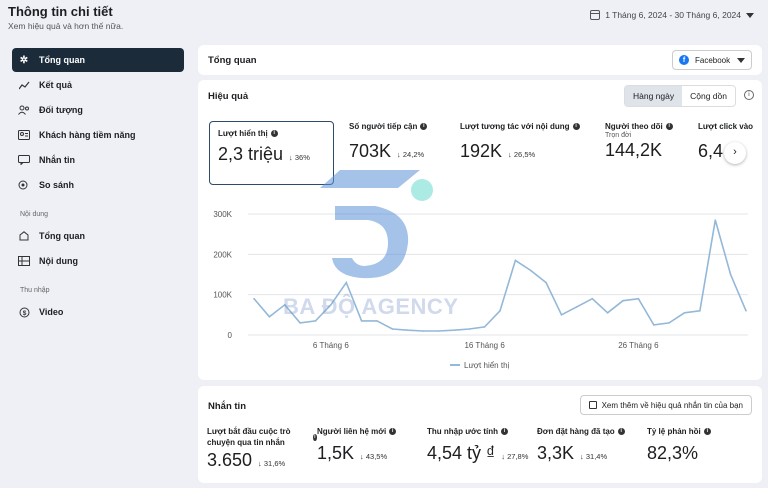  Describe the element at coordinates (24, 135) in the screenshot. I see `leads-icon` at that location.